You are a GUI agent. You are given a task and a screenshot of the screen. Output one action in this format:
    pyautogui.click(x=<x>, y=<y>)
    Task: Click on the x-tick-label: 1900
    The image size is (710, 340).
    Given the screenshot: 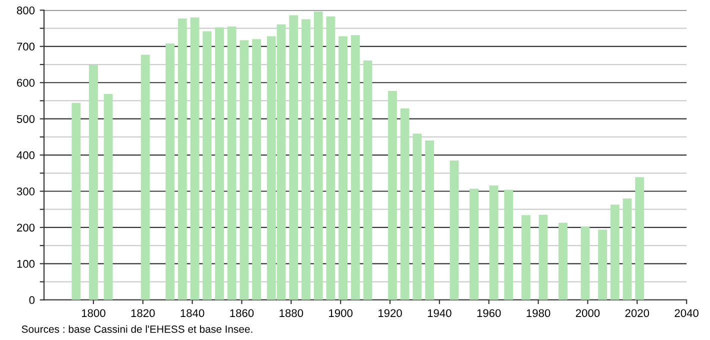 What is the action you would take?
    pyautogui.click(x=341, y=313)
    